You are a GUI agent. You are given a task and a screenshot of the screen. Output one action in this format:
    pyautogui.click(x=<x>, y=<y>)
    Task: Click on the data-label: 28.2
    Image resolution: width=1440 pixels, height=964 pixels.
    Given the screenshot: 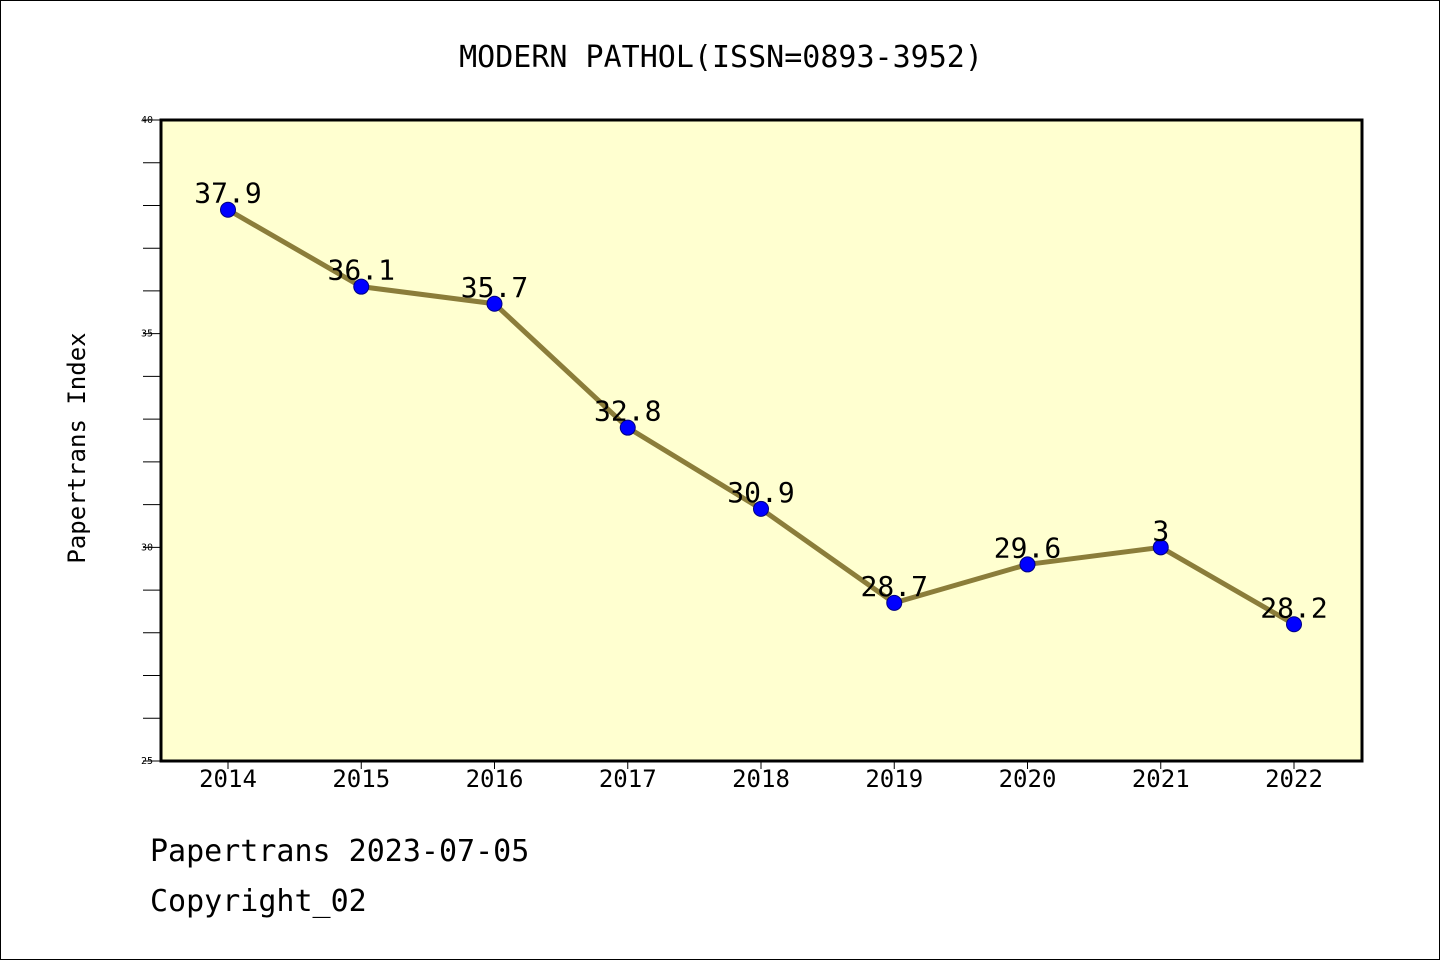 What is the action you would take?
    pyautogui.click(x=1293, y=607)
    